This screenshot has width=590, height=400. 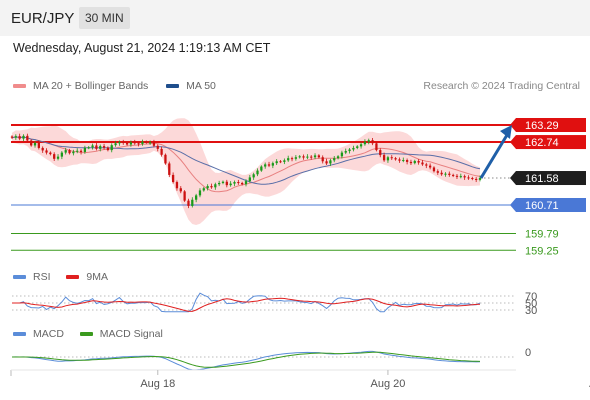 I want to click on rsi-level-label: 70, so click(x=531, y=297).